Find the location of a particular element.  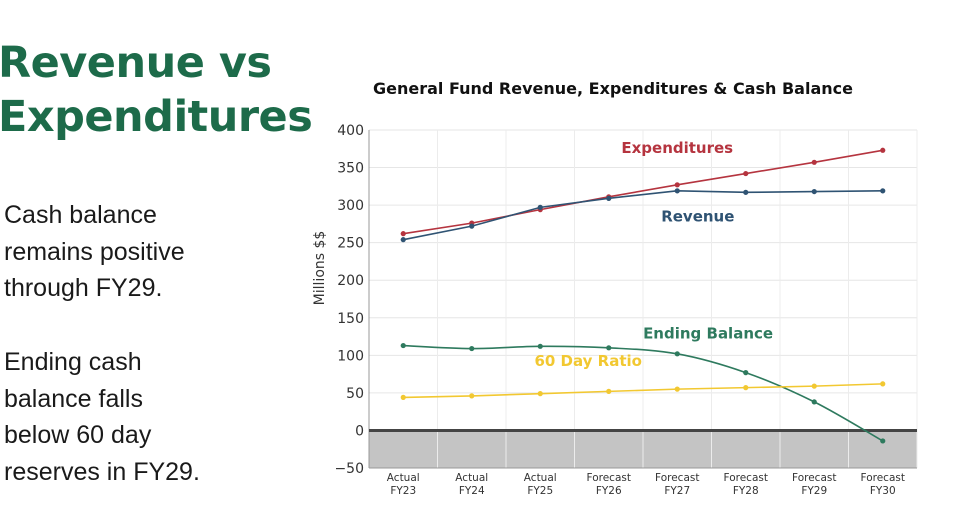

y-tick-label: 200 is located at coordinates (350, 281).